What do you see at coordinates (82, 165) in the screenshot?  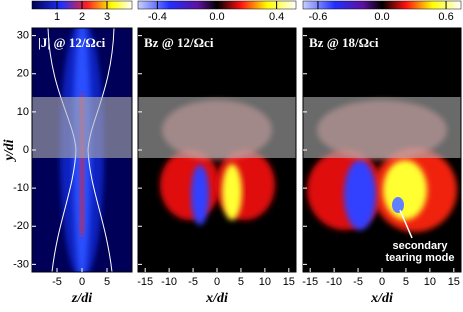 I see `current-sheet` at bounding box center [82, 165].